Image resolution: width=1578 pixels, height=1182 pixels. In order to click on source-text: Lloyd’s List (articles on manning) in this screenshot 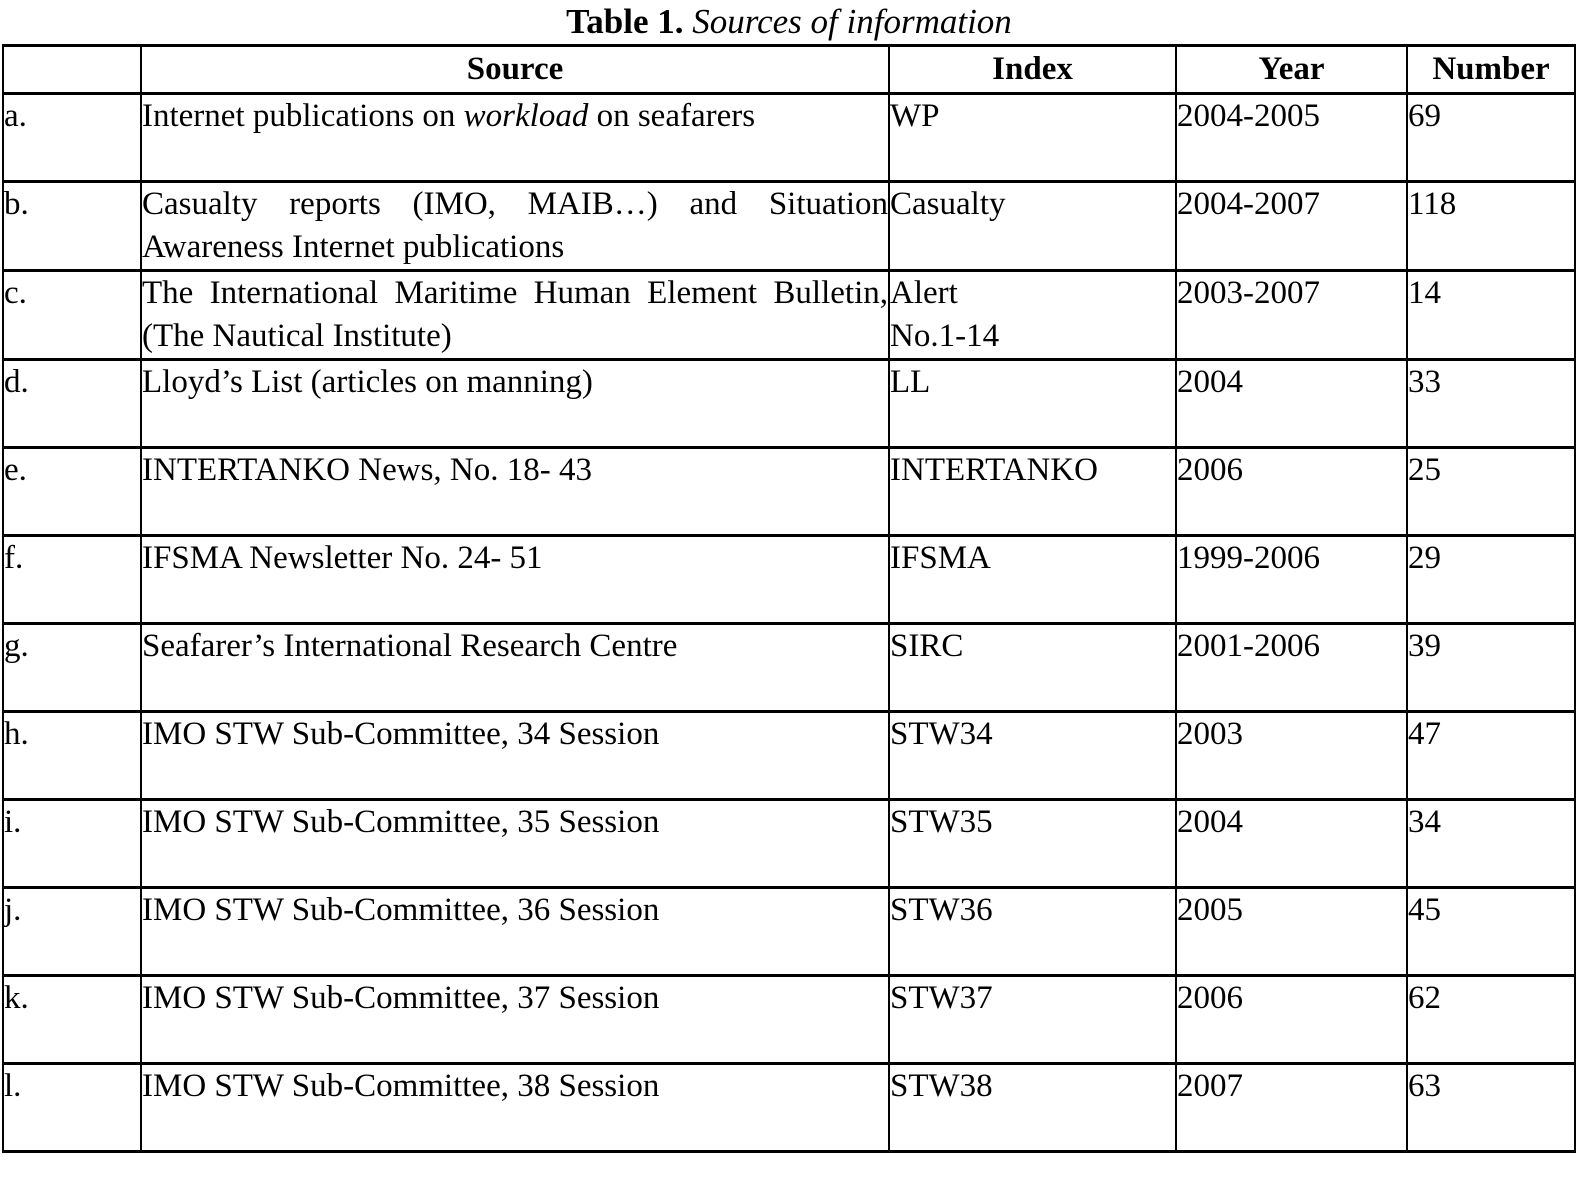, I will do `click(367, 382)`.